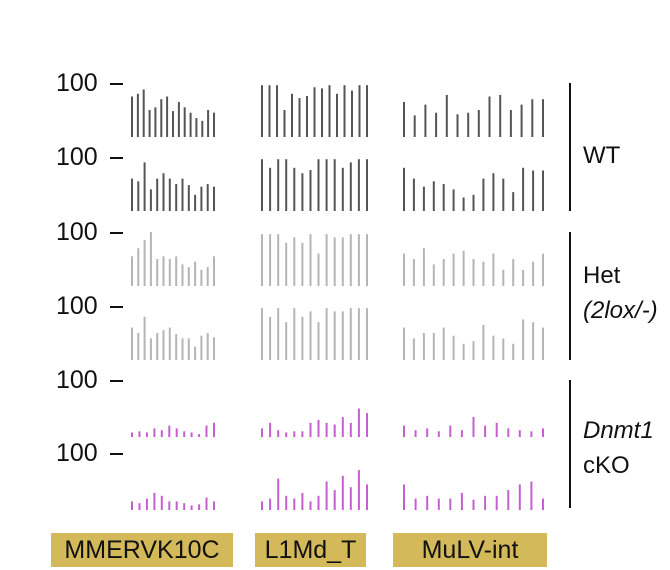  What do you see at coordinates (570, 147) in the screenshot?
I see `group-bracket-wt` at bounding box center [570, 147].